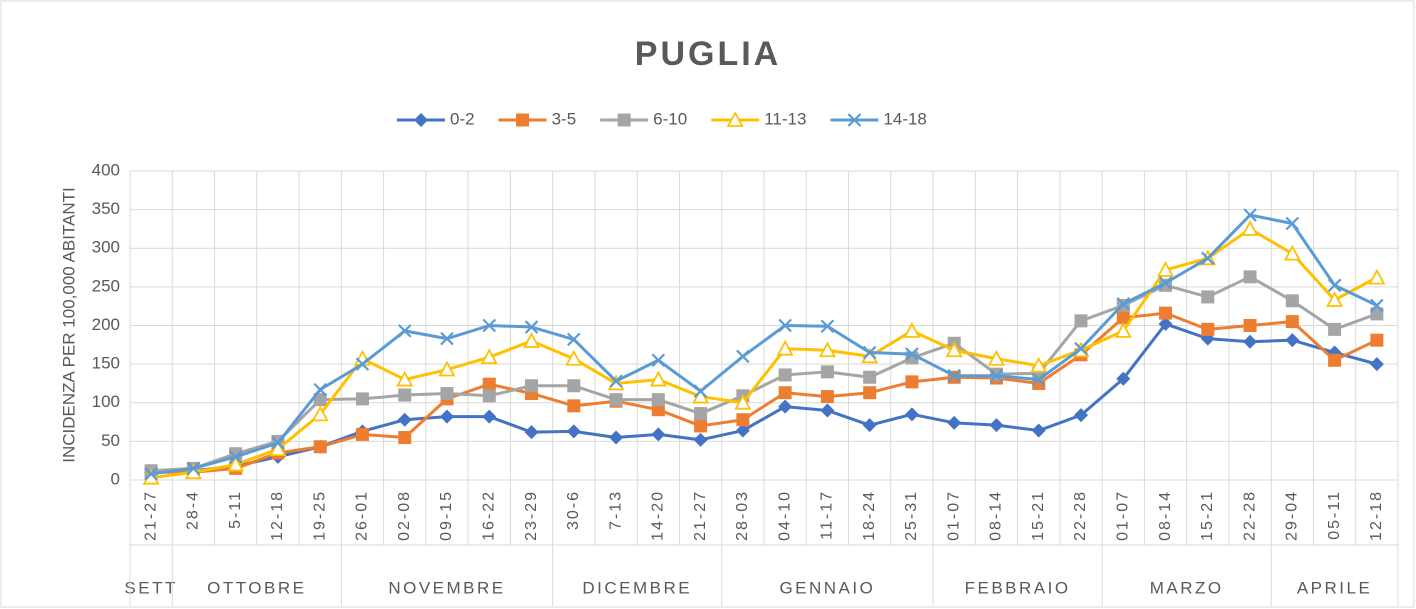 Image resolution: width=1416 pixels, height=609 pixels. Describe the element at coordinates (708, 54) in the screenshot. I see `chart-title: PUGLIA` at that location.